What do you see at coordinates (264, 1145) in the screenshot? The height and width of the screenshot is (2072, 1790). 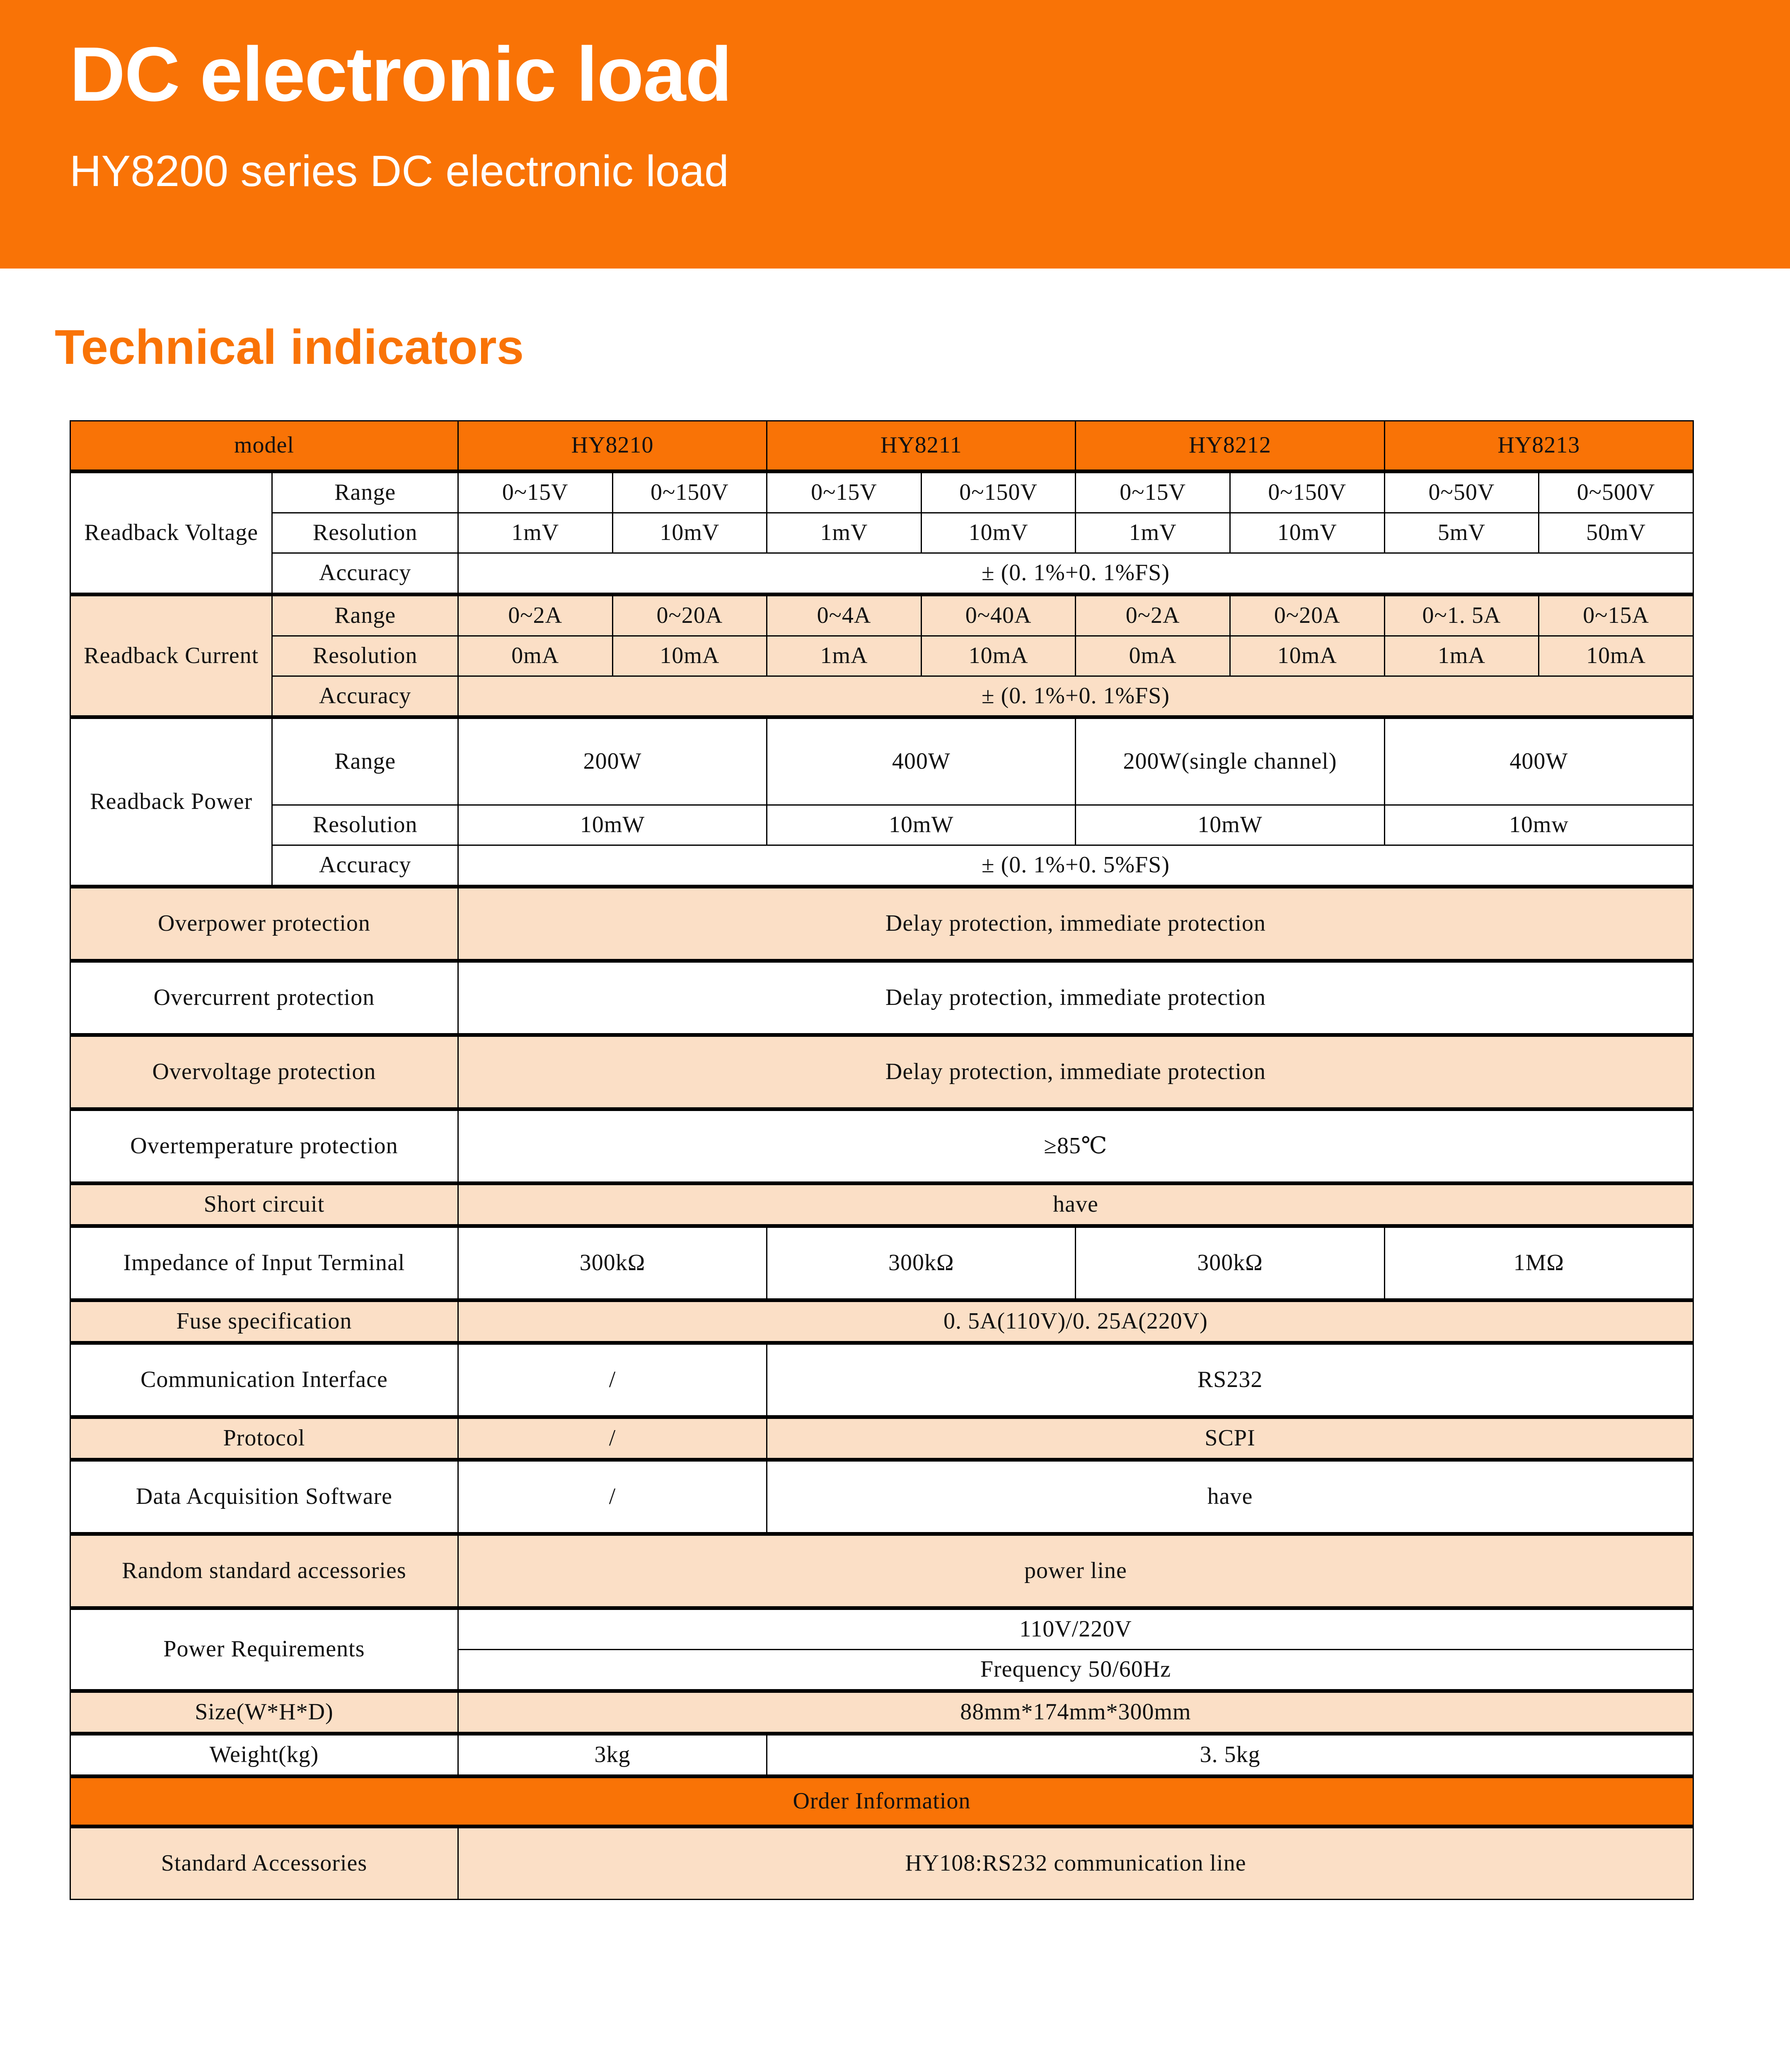 I see `label-overtemperature-protection: Overtemperature protection` at bounding box center [264, 1145].